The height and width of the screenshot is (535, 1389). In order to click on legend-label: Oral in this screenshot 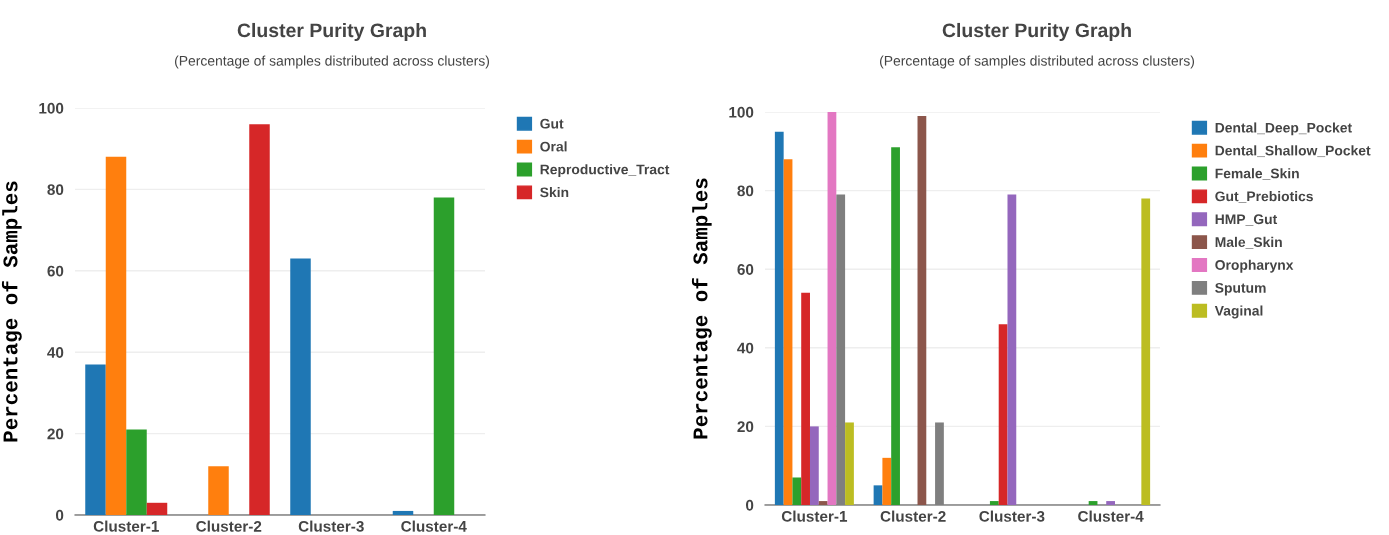, I will do `click(553, 146)`.